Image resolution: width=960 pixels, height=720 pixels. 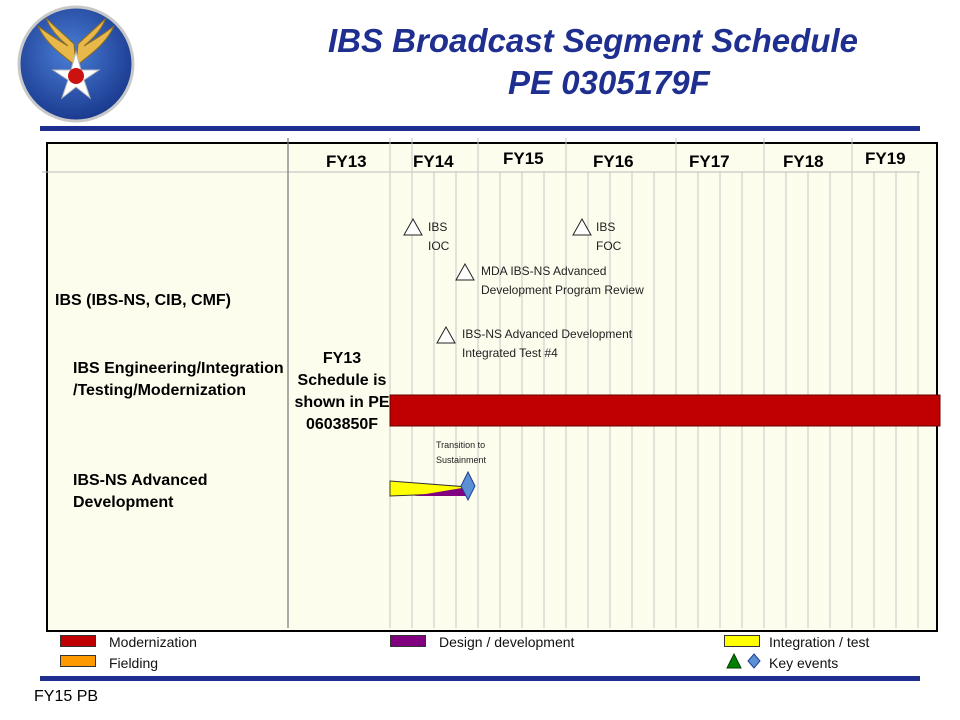 What do you see at coordinates (480, 128) in the screenshot?
I see `header-rule` at bounding box center [480, 128].